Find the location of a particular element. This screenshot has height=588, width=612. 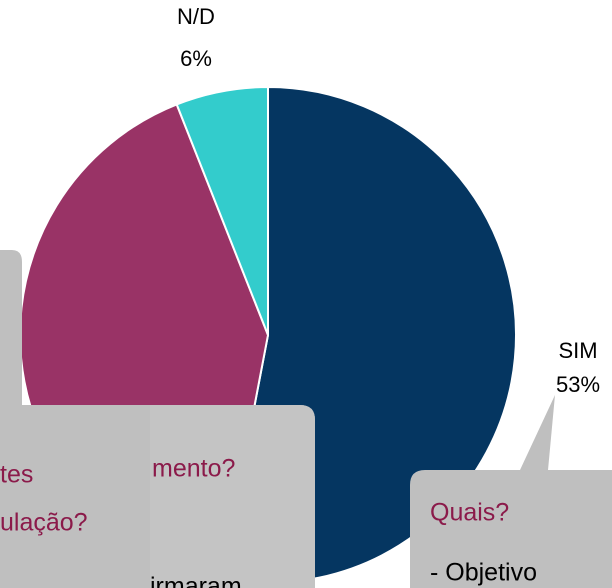

pie-slice is located at coordinates (222, 210).